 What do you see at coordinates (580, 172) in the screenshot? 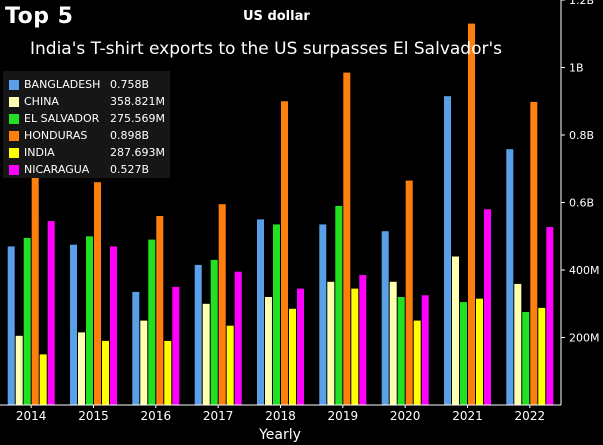
I see `ticks-layer: 200M 400M 0.6B 0.8B 1B 1.2B` at bounding box center [580, 172].